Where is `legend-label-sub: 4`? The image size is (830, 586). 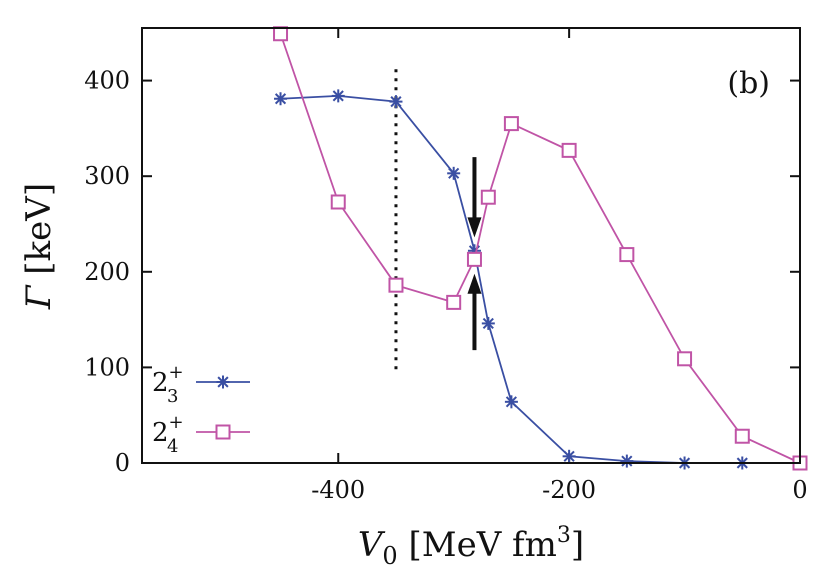
legend-label-sub: 4 is located at coordinates (172, 446).